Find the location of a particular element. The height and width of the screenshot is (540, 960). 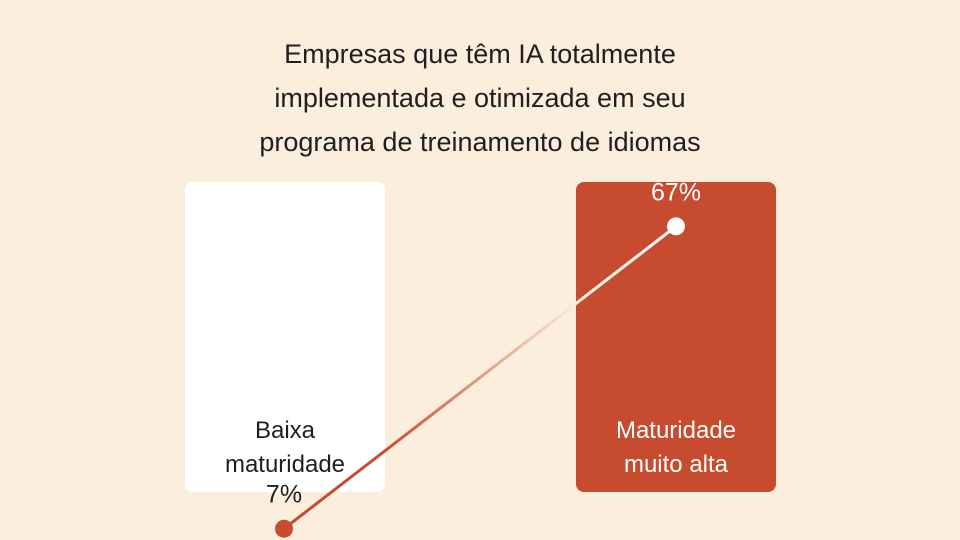

chart-title-line-2: implementada e otimizada em seu is located at coordinates (480, 98).